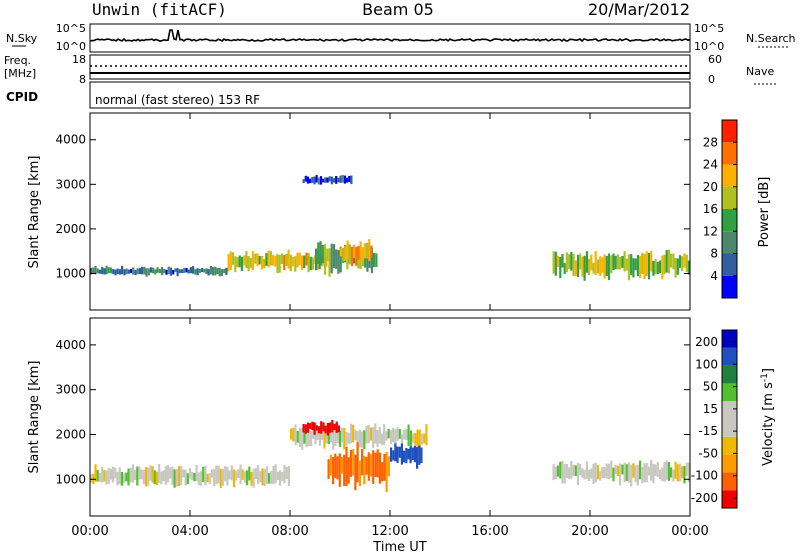  I want to click on noise-left-label: N.Sky, so click(22, 38).